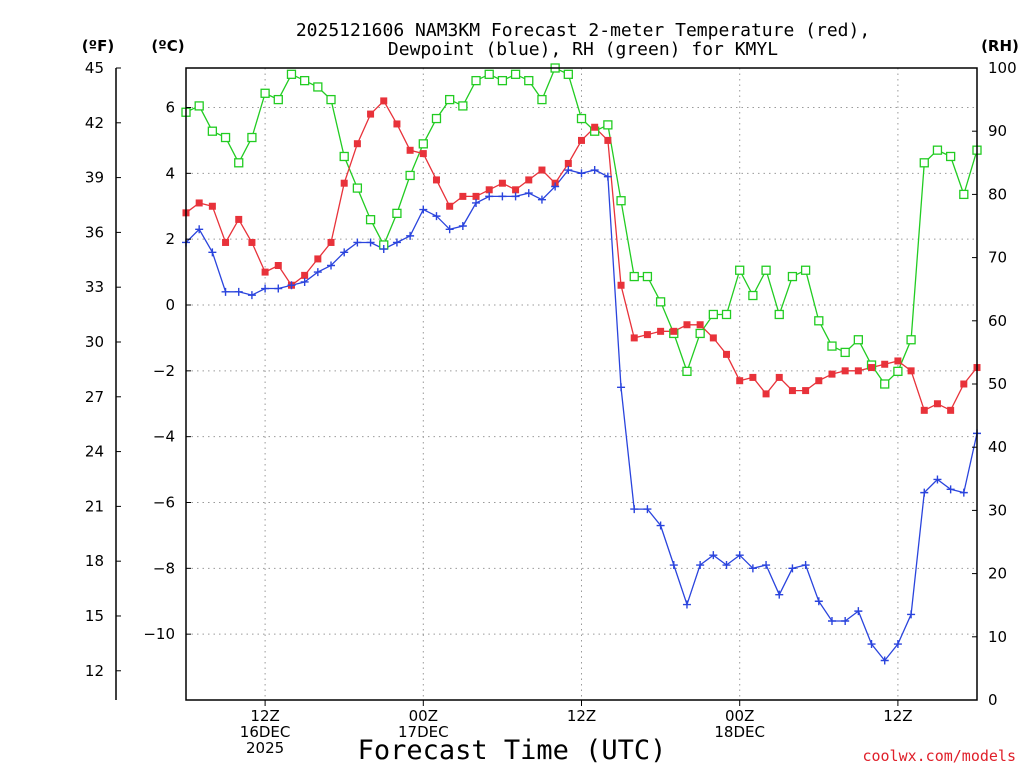  Describe the element at coordinates (98, 46) in the screenshot. I see `fahrenheit-axis-unit: (ºF)` at that location.